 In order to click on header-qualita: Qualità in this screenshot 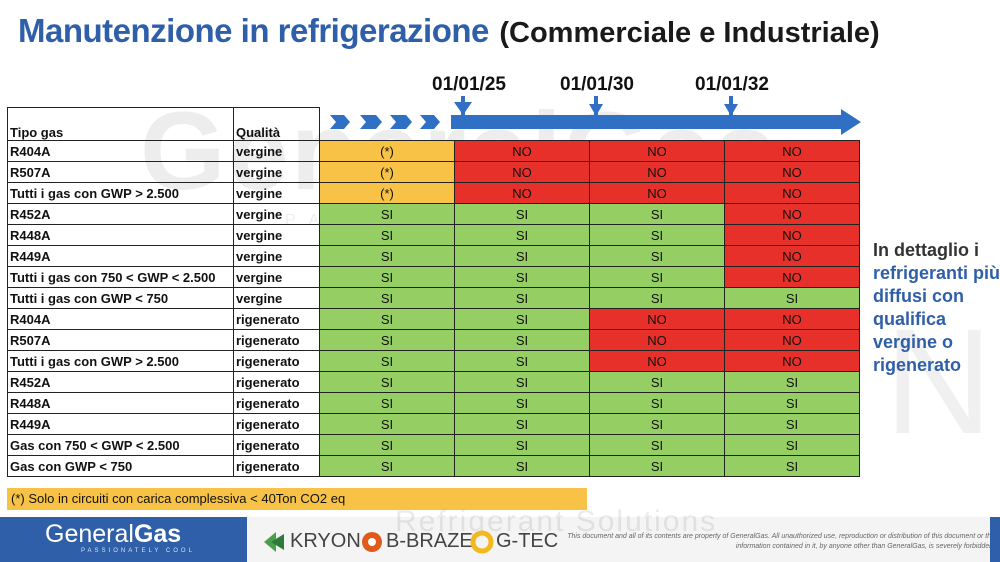, I will do `click(276, 124)`.